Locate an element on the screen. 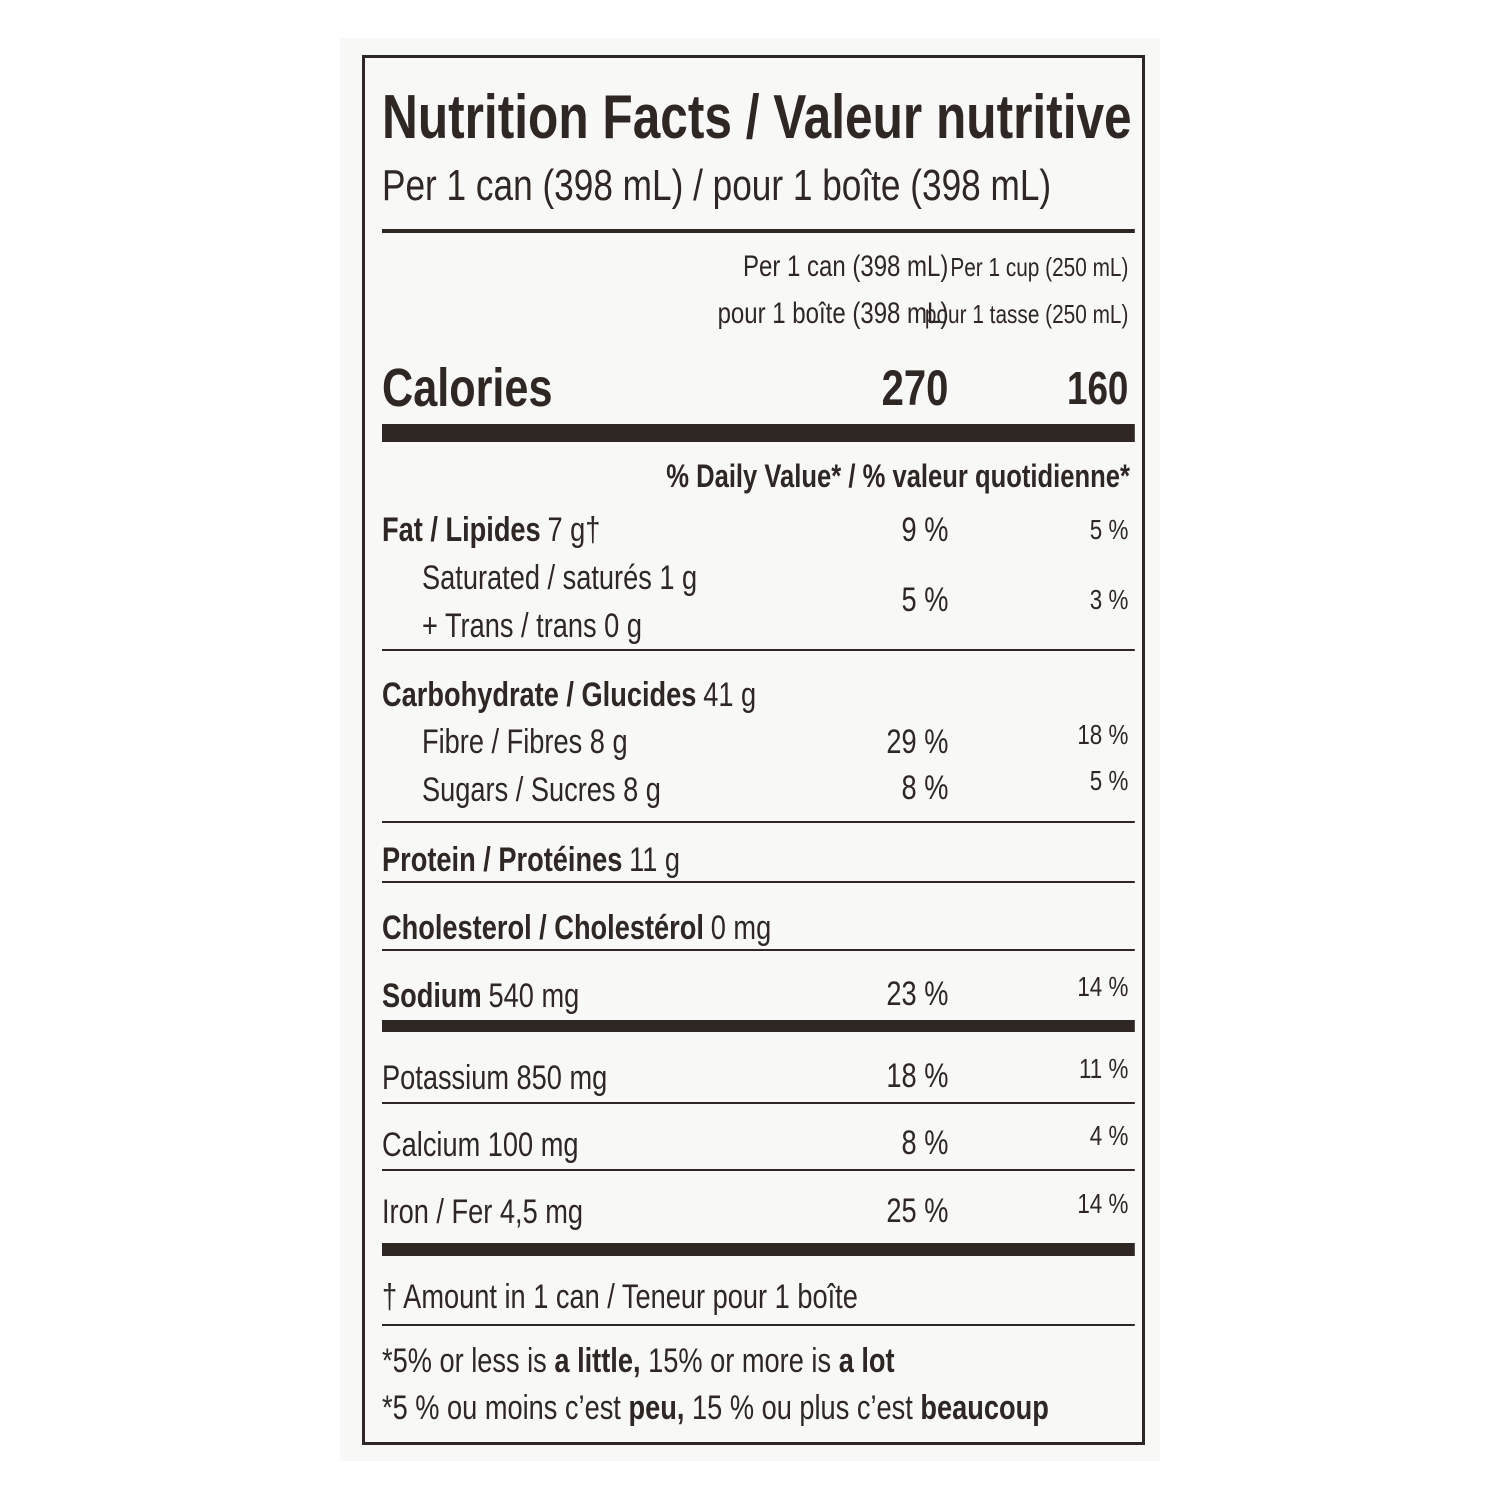  nutrient-row: Protein / Protéines 11 g is located at coordinates (531, 860).